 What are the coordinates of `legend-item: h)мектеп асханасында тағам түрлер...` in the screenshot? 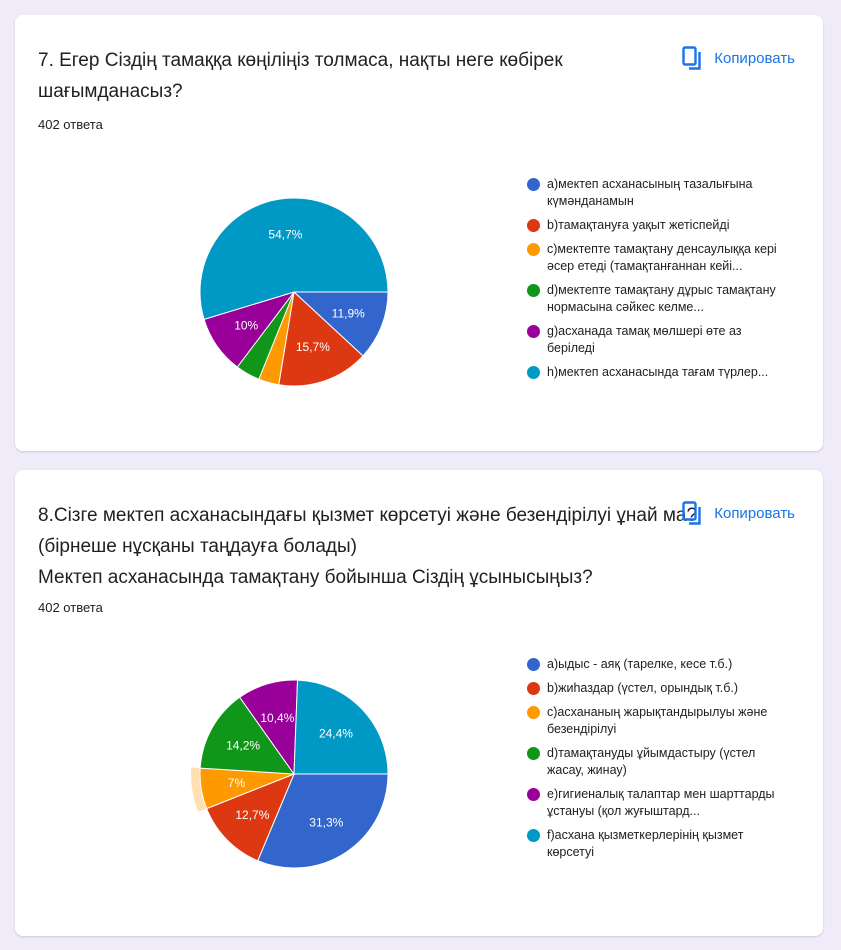 It's located at (657, 372).